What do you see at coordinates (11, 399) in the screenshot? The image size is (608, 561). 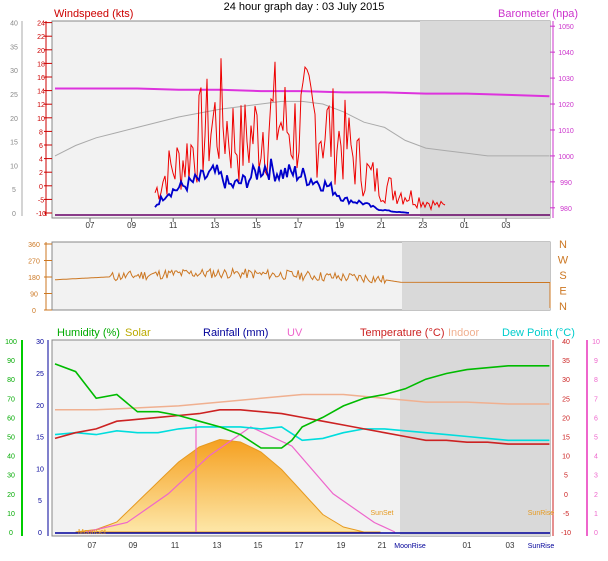 I see `humidity-tick: 70` at bounding box center [11, 399].